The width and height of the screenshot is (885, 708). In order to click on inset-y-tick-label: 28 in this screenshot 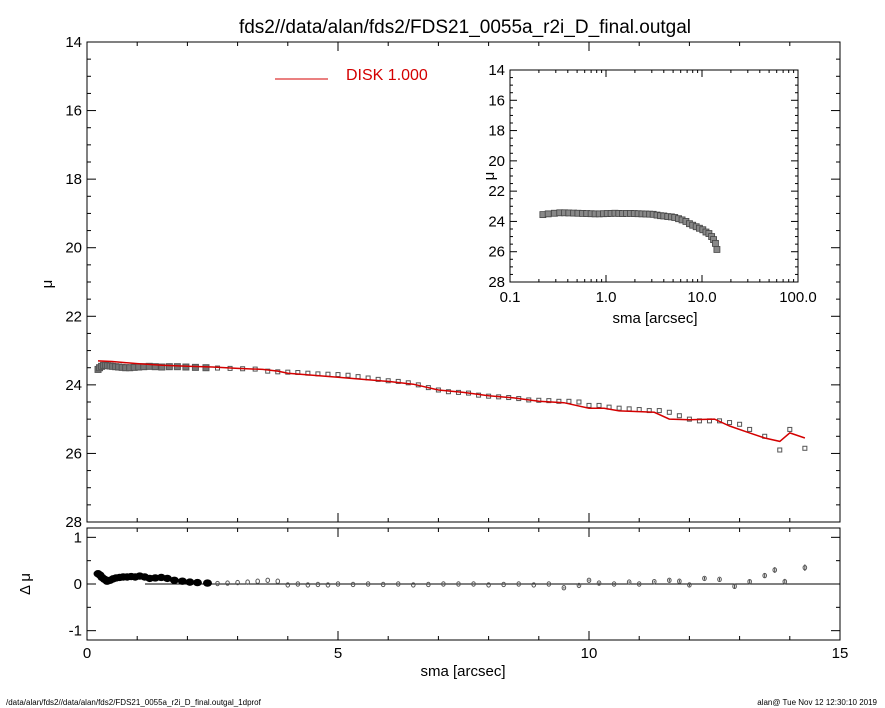, I will do `click(496, 282)`.